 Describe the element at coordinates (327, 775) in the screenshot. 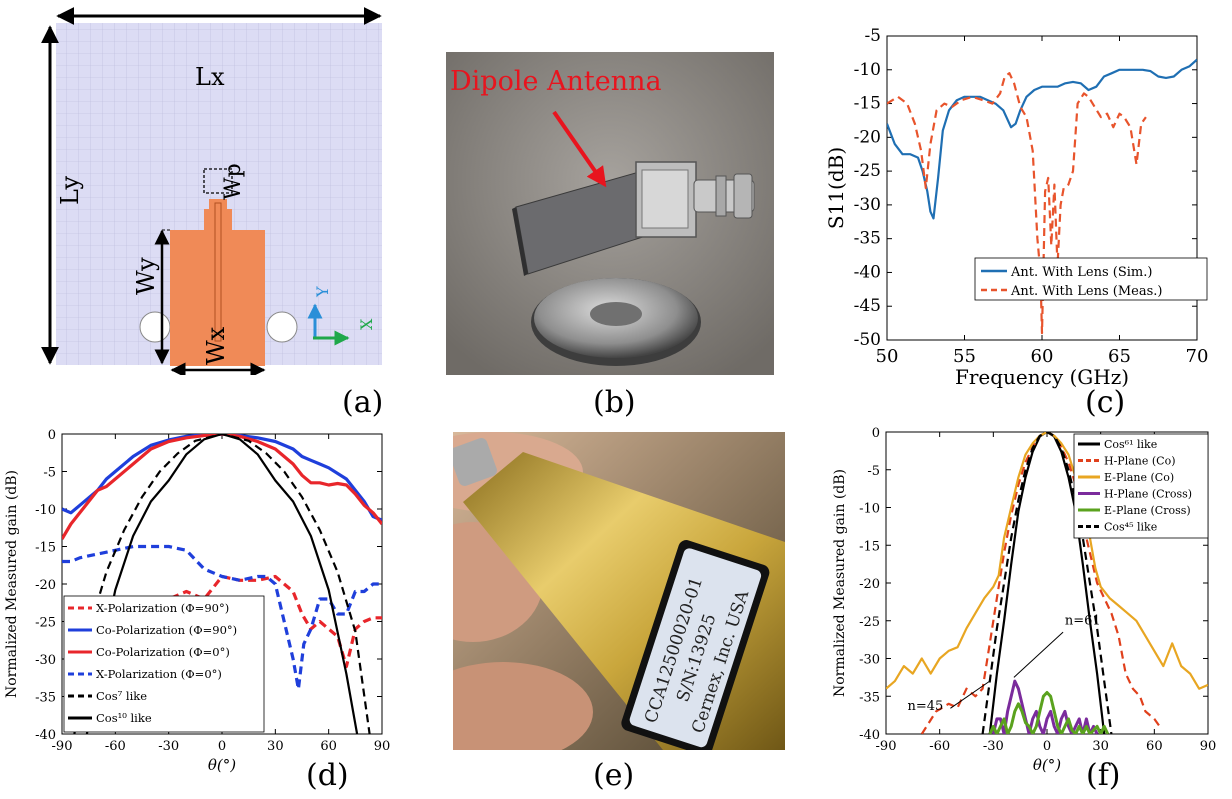

I see `caption-d: (d)` at that location.